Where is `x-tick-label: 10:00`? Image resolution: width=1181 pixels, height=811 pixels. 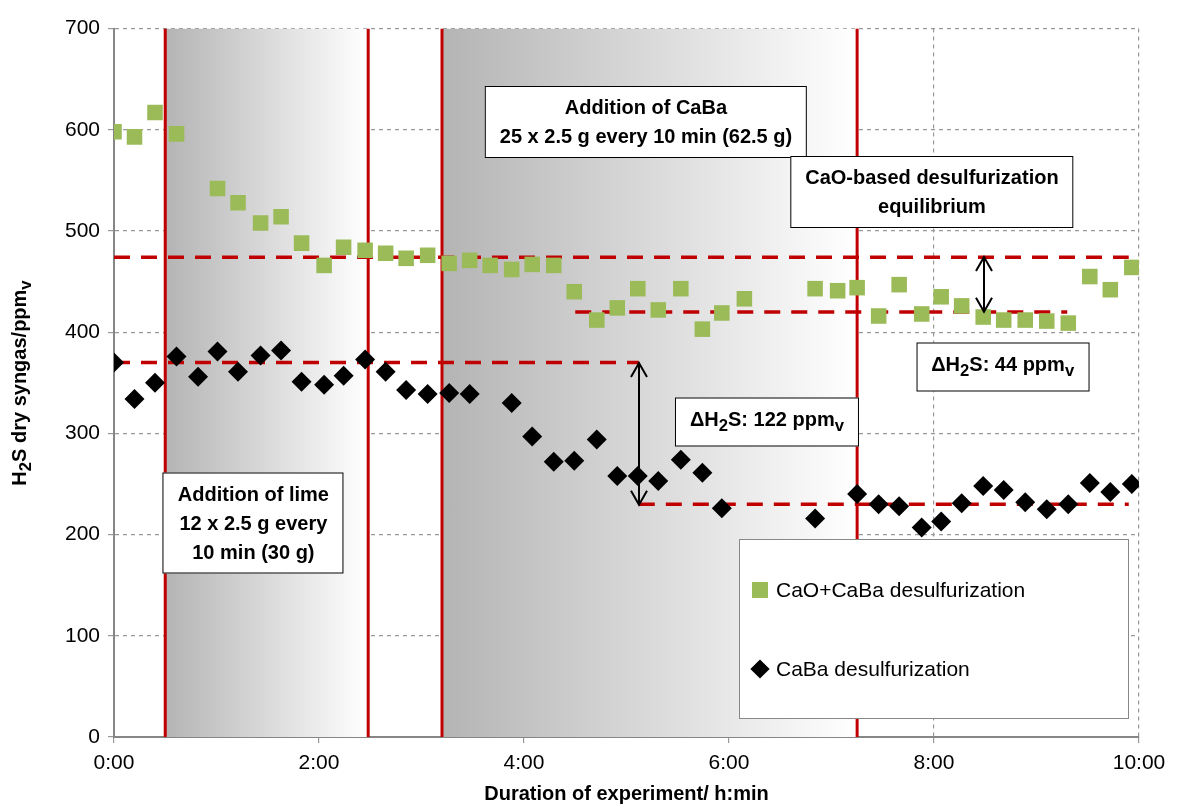 x-tick-label: 10:00 is located at coordinates (1139, 762).